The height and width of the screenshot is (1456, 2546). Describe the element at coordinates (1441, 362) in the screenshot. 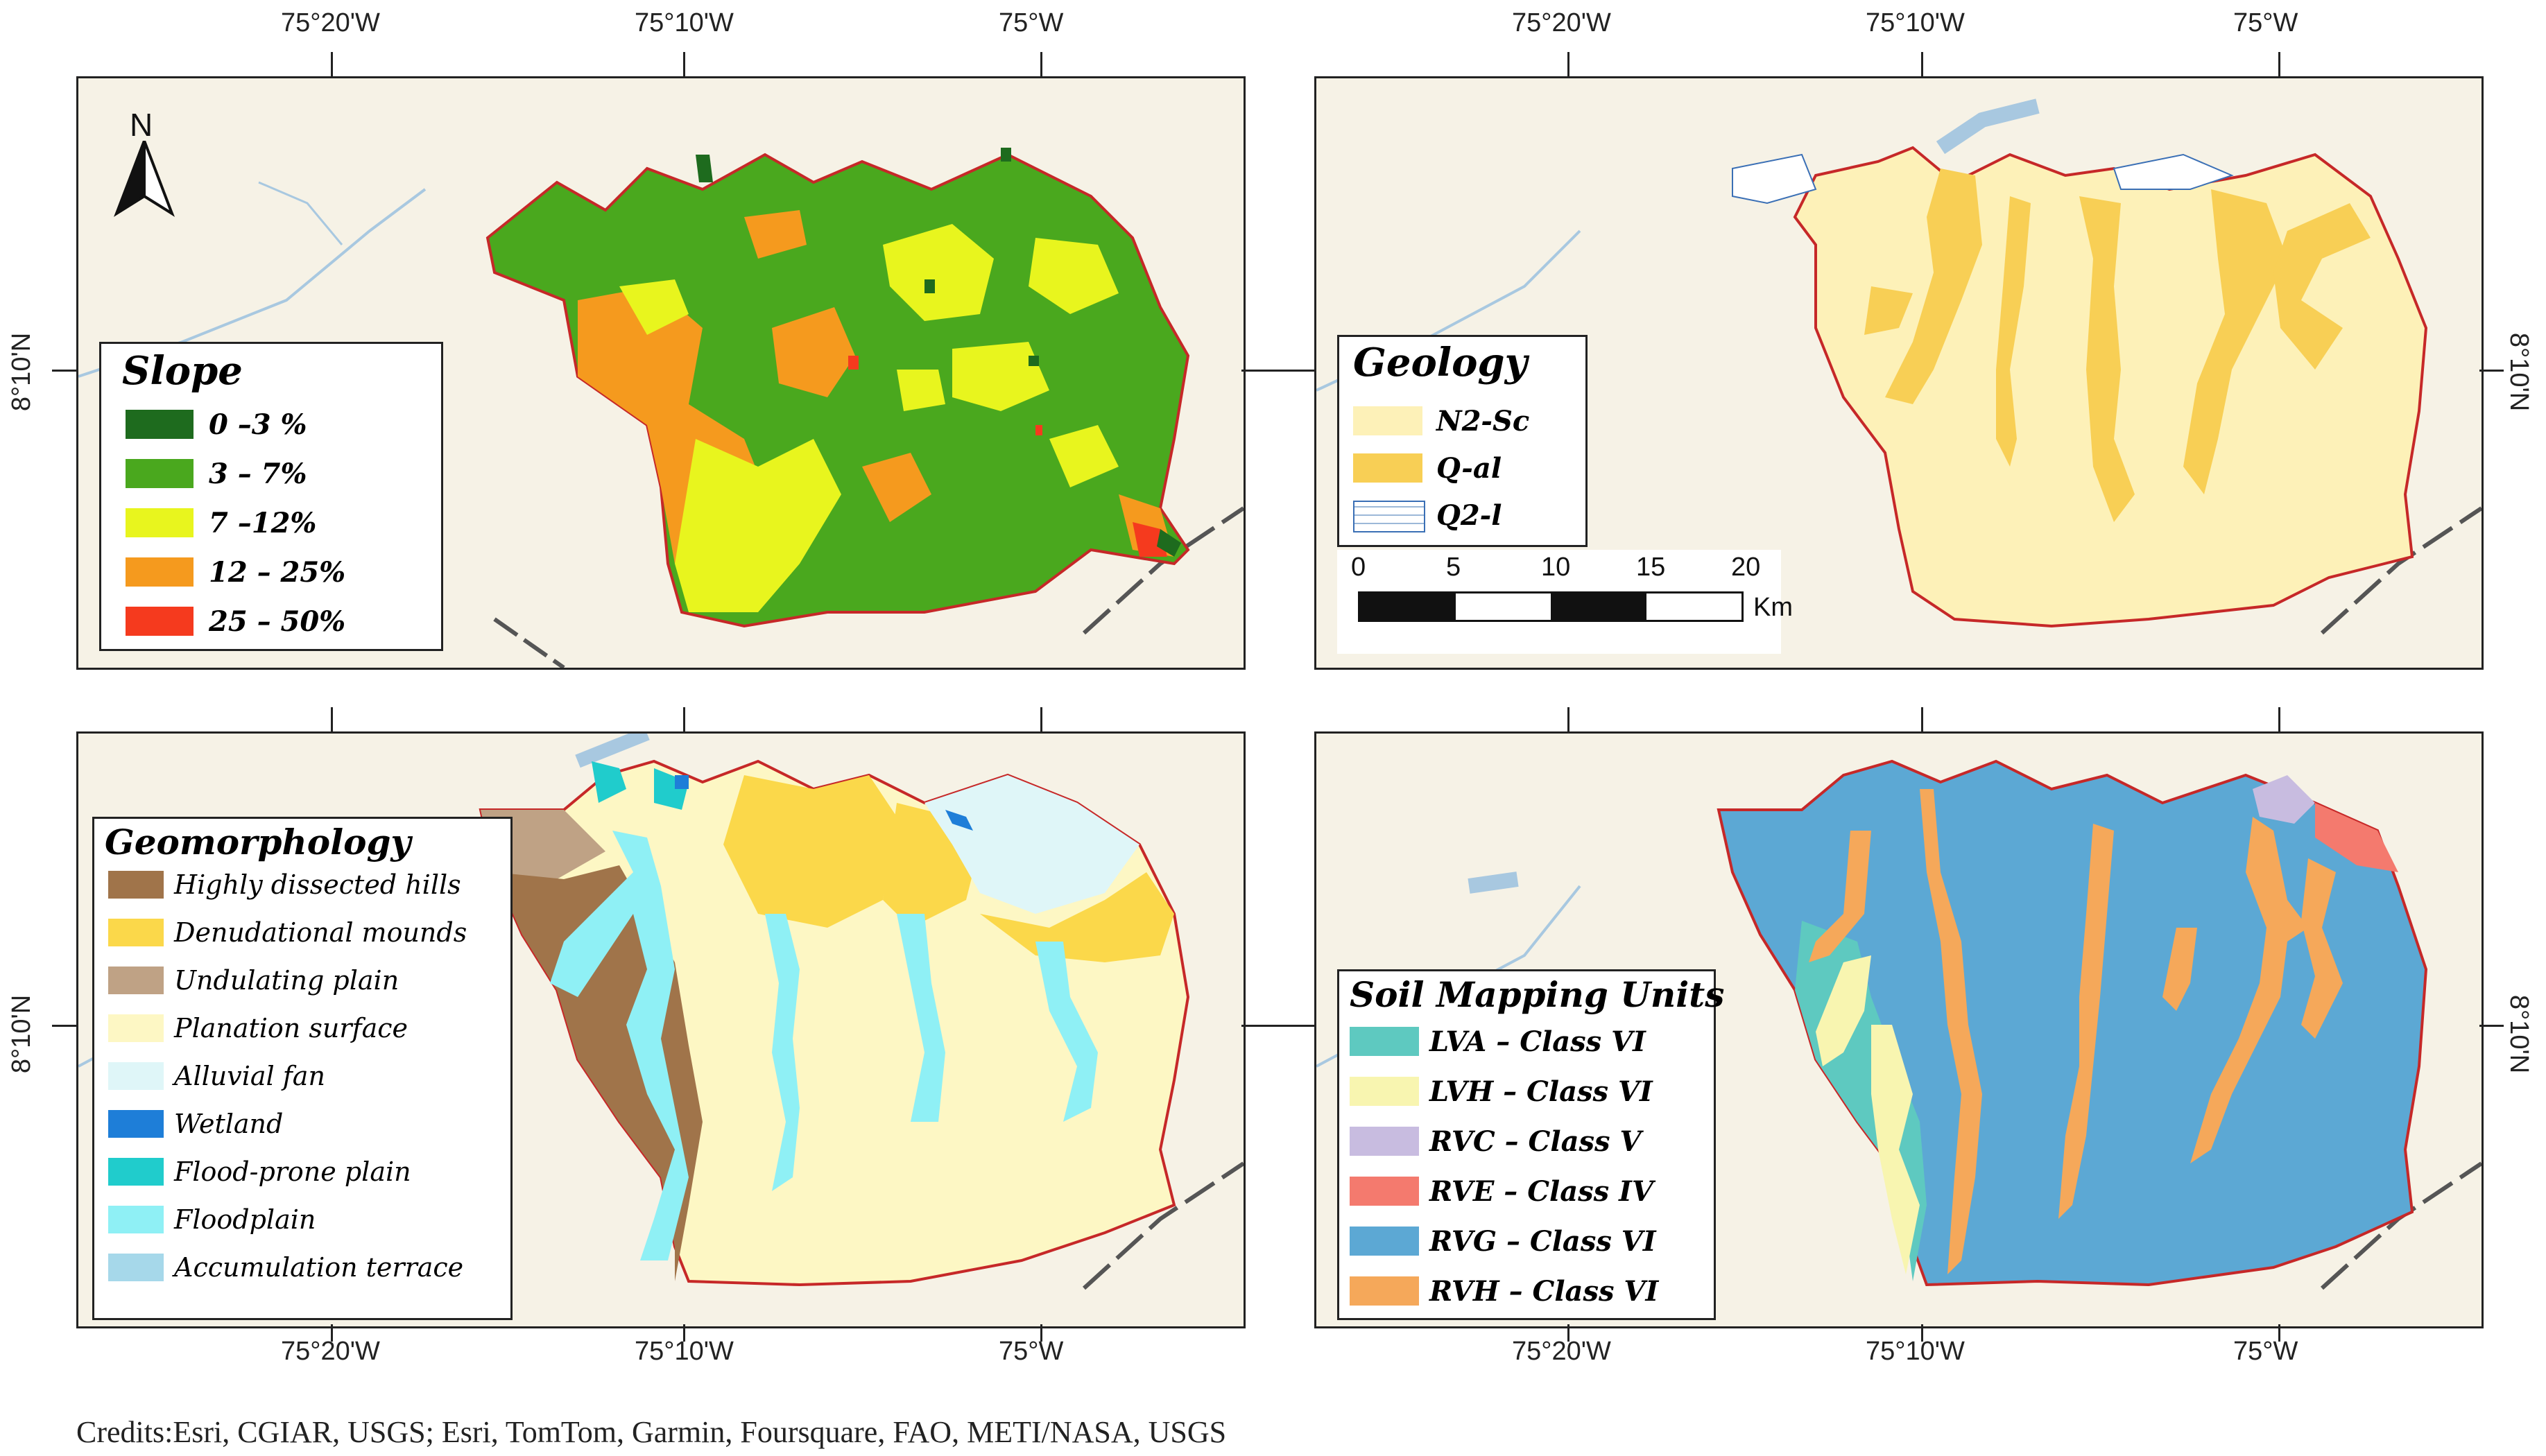

I see `geology-legend-title: Geology` at that location.